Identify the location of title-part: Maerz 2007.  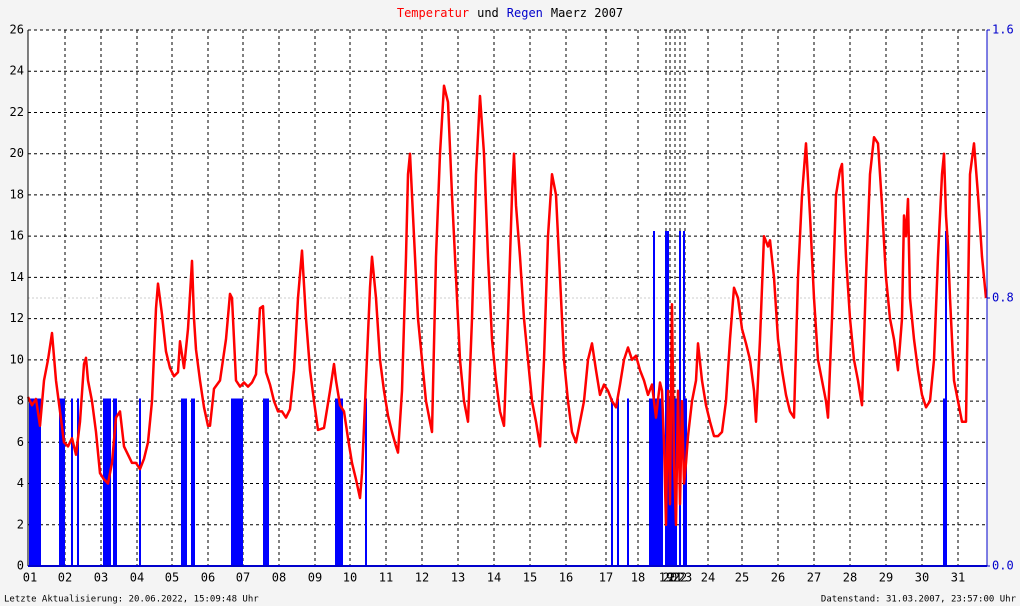
(587, 13).